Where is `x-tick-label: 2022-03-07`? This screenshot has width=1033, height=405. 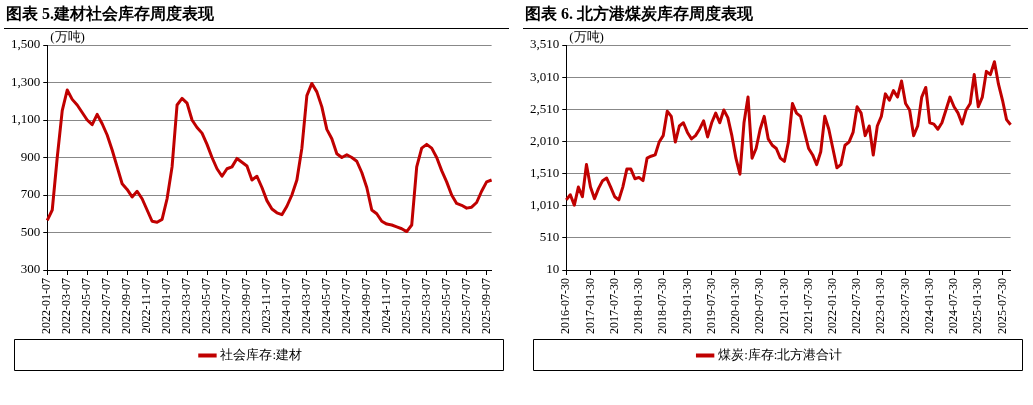
x-tick-label: 2022-03-07 is located at coordinates (66, 306).